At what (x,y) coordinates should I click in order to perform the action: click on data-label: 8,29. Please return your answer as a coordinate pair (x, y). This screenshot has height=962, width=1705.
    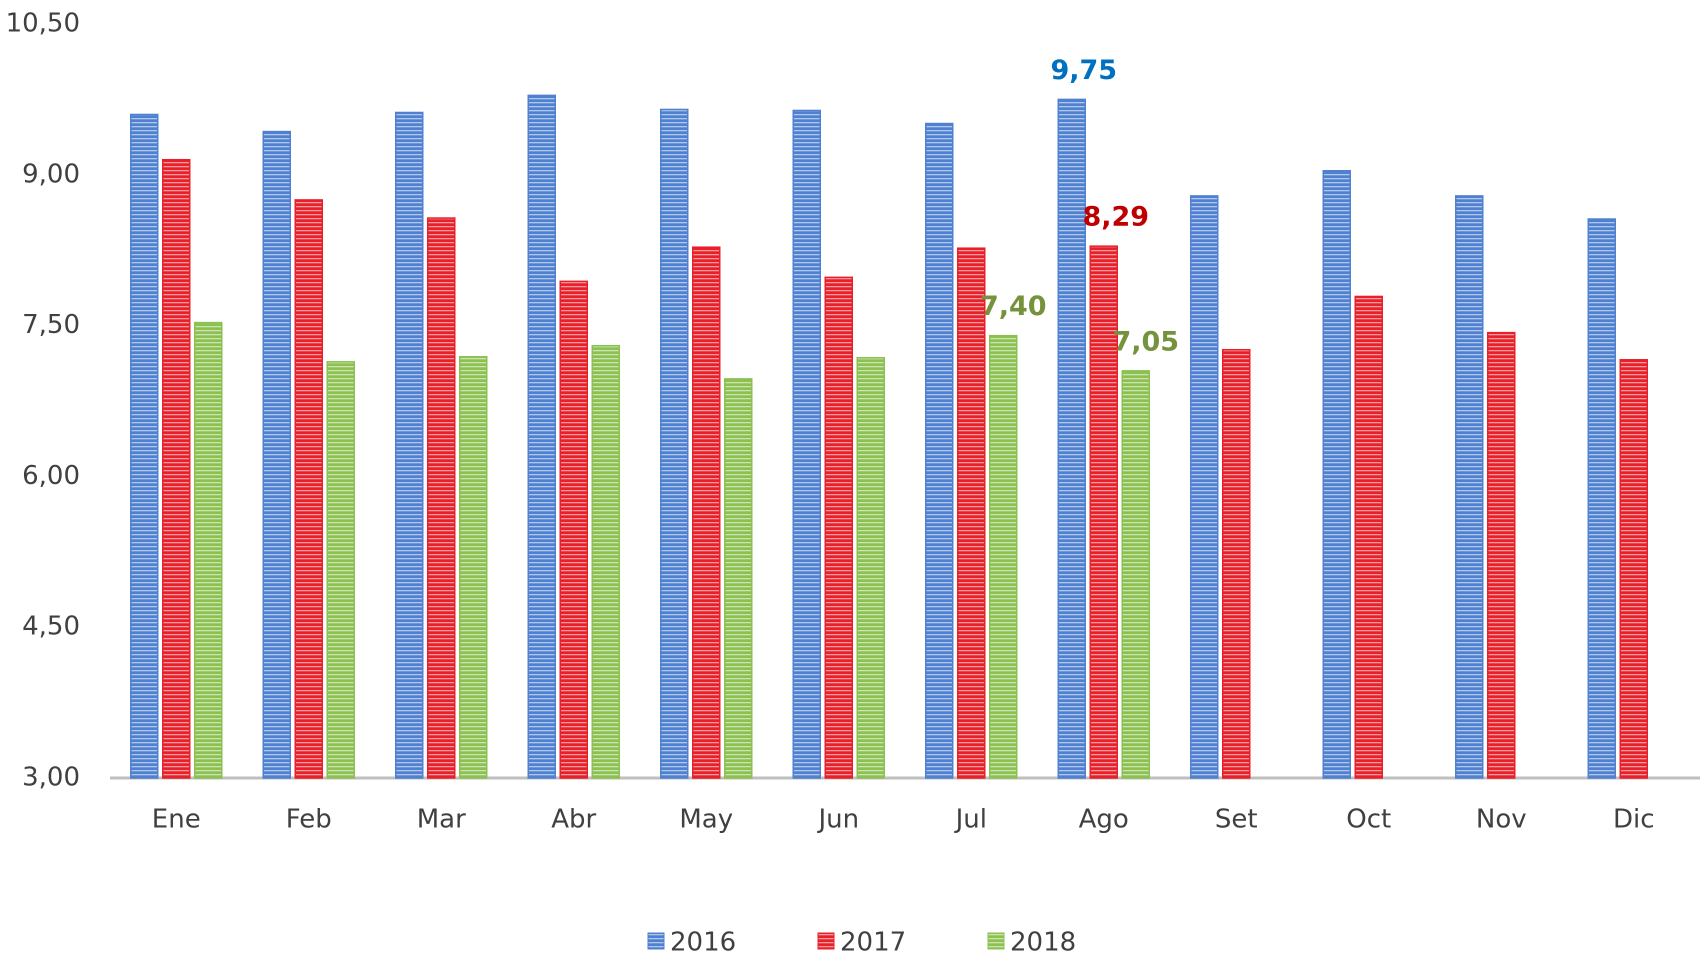
    Looking at the image, I should click on (1115, 217).